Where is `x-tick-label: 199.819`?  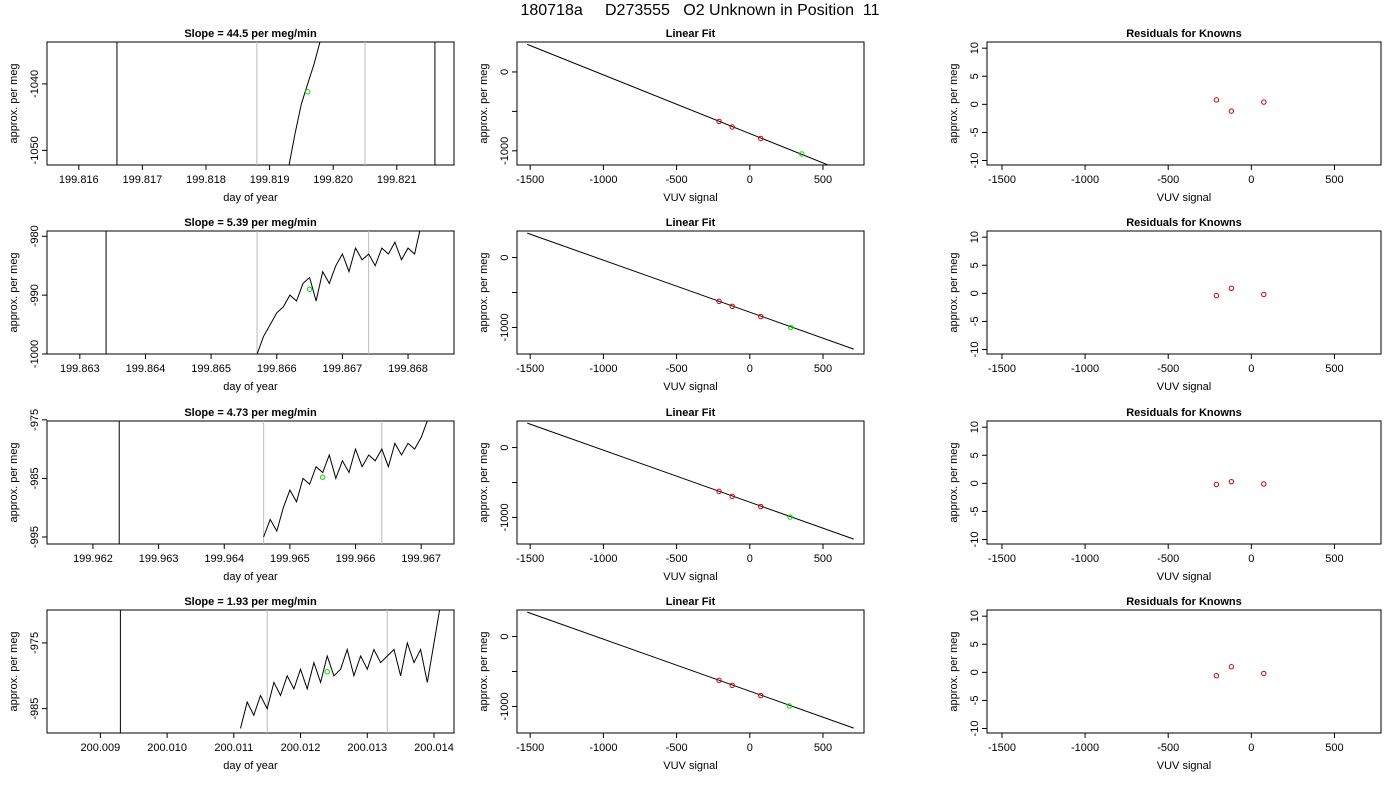 x-tick-label: 199.819 is located at coordinates (270, 180).